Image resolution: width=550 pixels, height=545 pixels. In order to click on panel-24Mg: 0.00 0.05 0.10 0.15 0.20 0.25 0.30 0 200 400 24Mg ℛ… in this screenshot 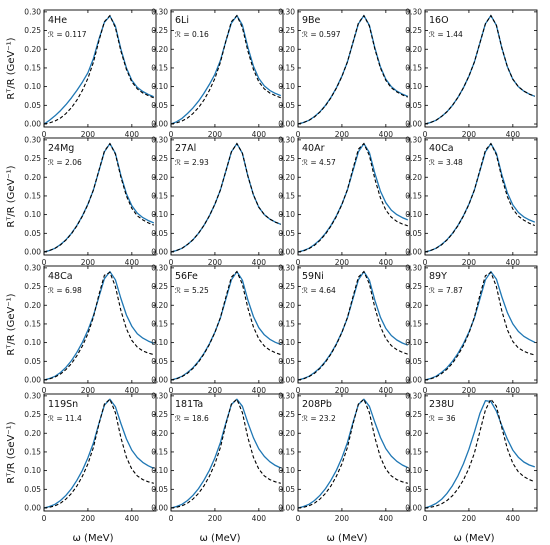, I will do `click(81, 201)`.